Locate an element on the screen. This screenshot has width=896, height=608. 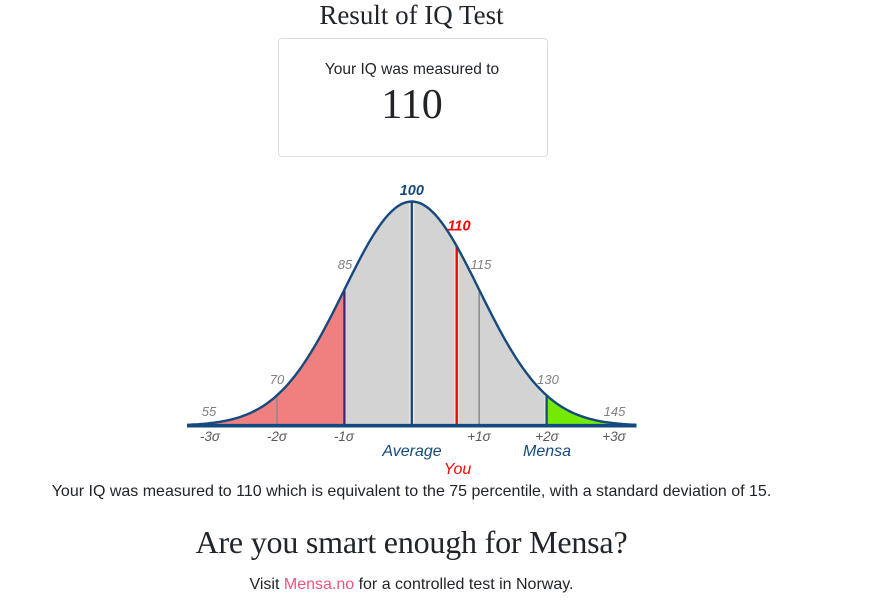
svg-text: -1σ is located at coordinates (344, 436).